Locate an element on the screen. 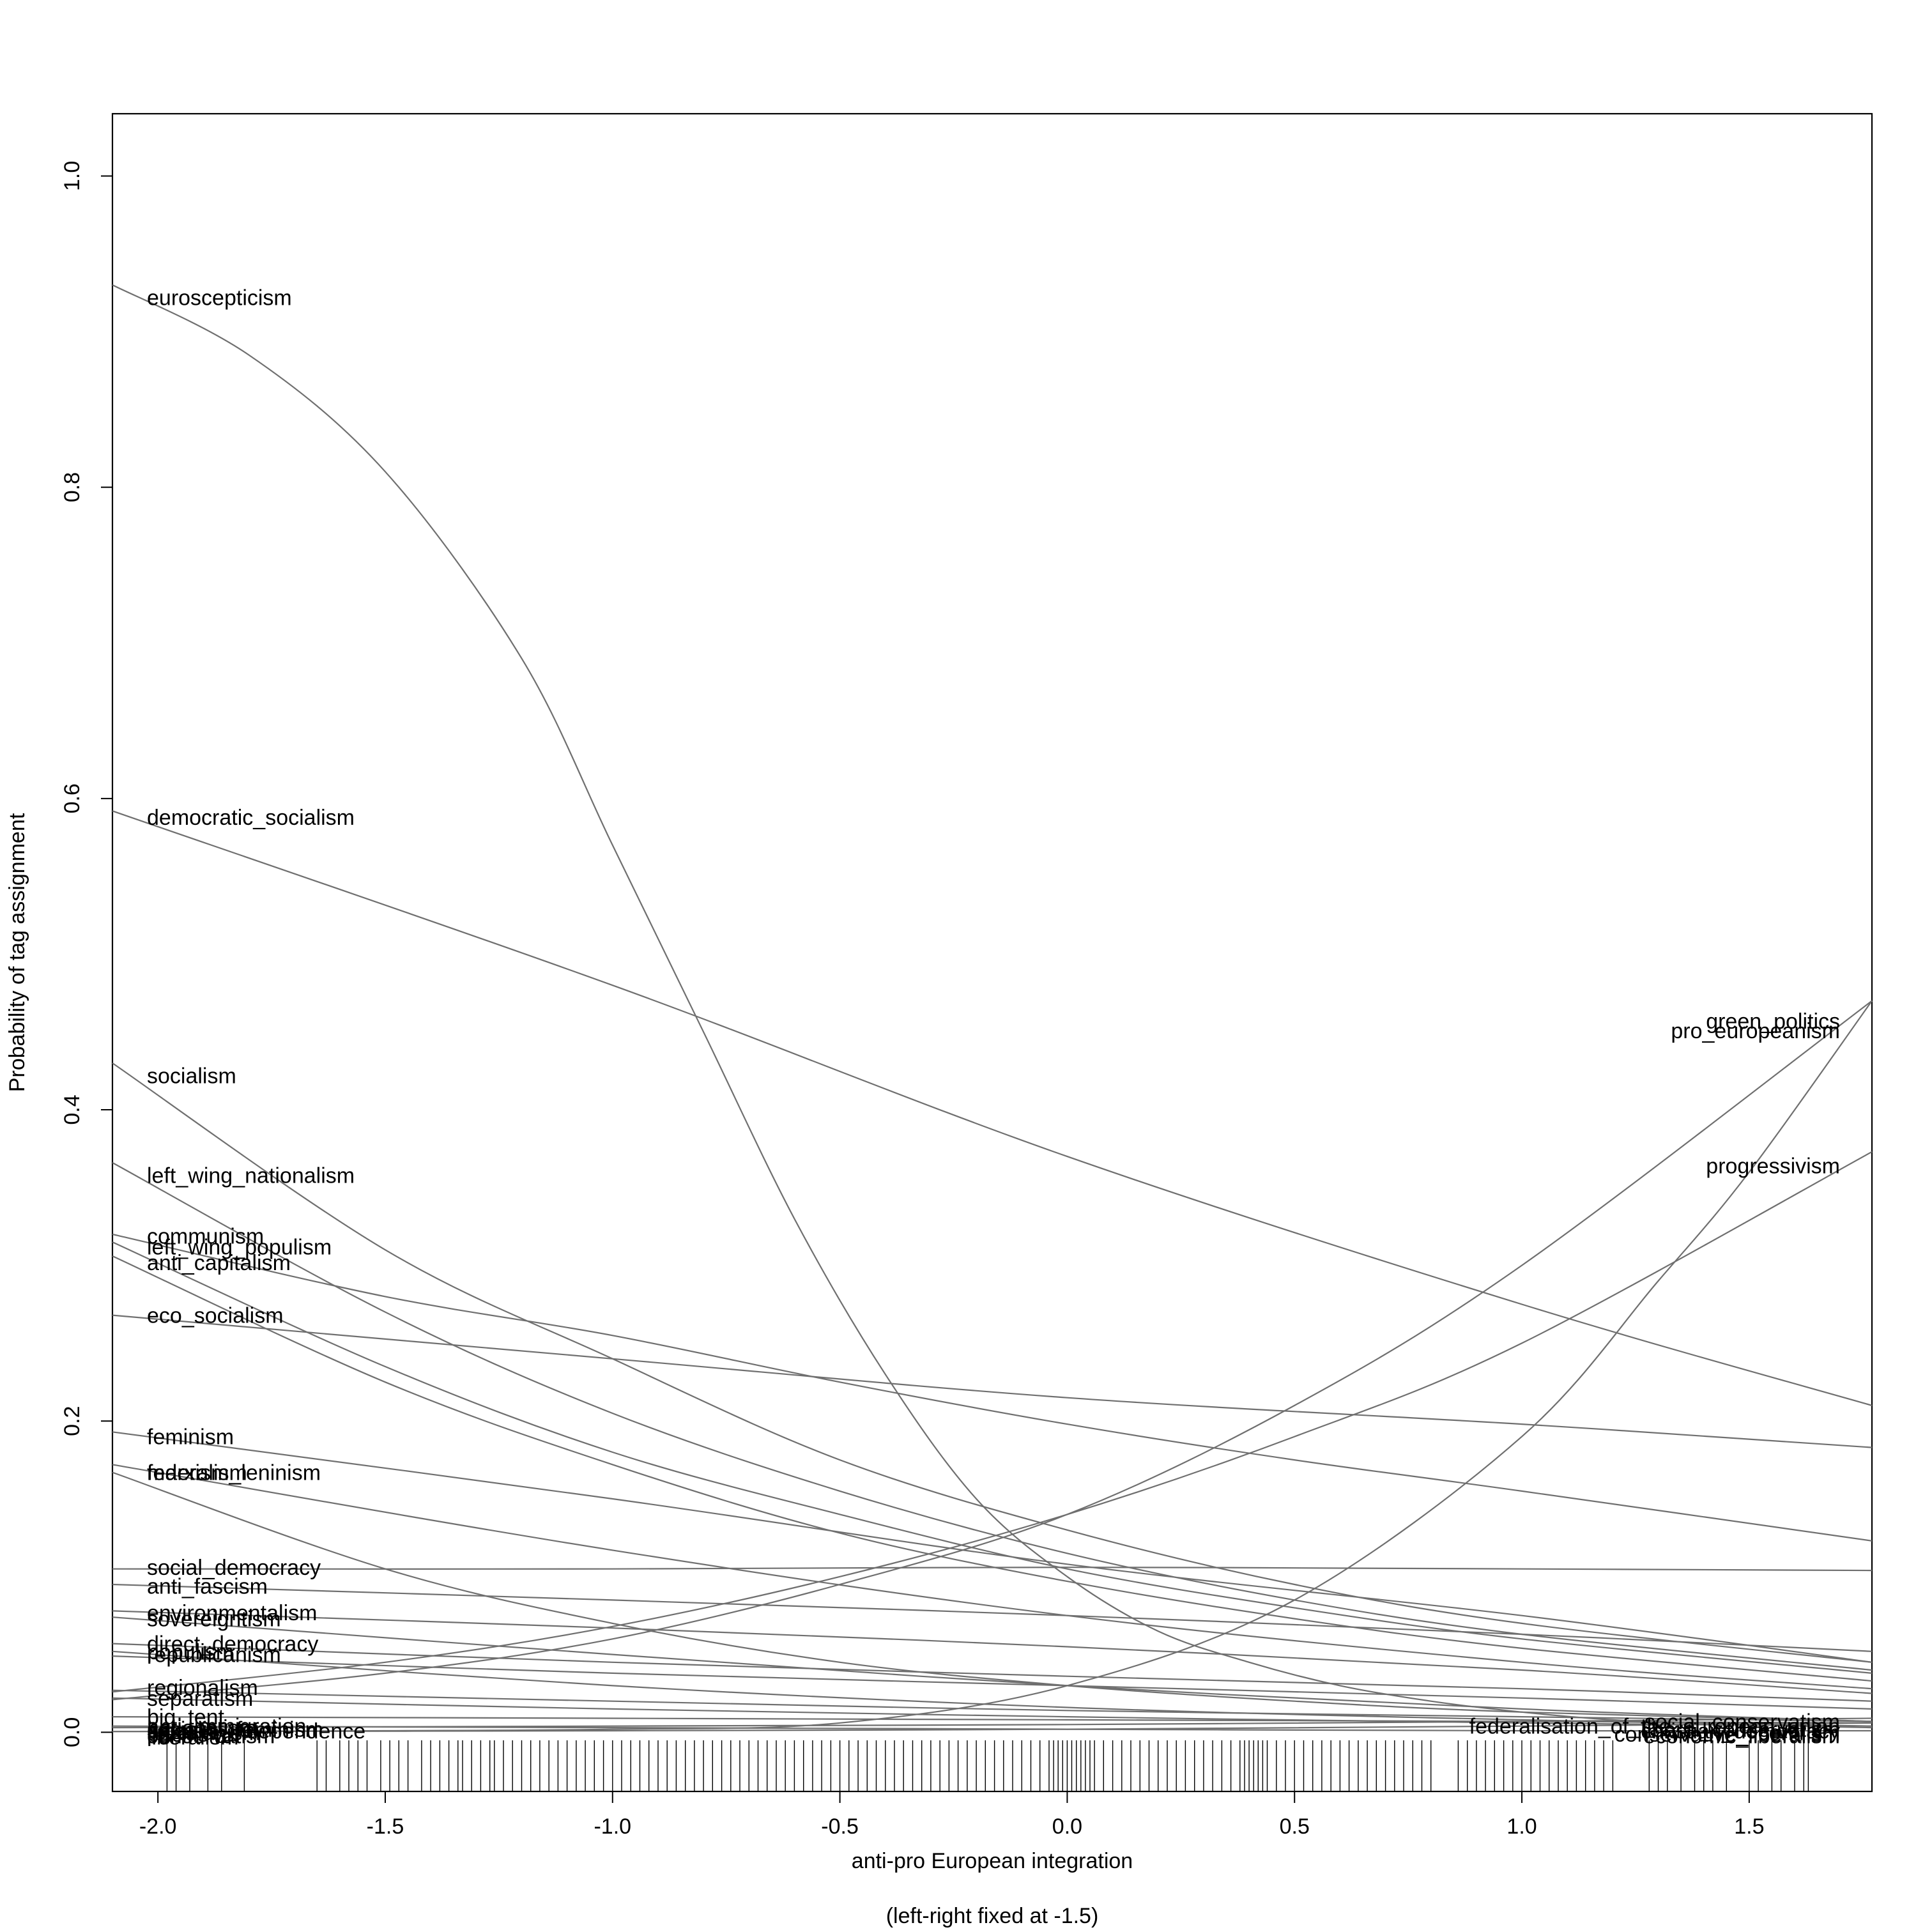 This screenshot has width=1932, height=1932. curve-label-pacifism: pacifism is located at coordinates (187, 1734).